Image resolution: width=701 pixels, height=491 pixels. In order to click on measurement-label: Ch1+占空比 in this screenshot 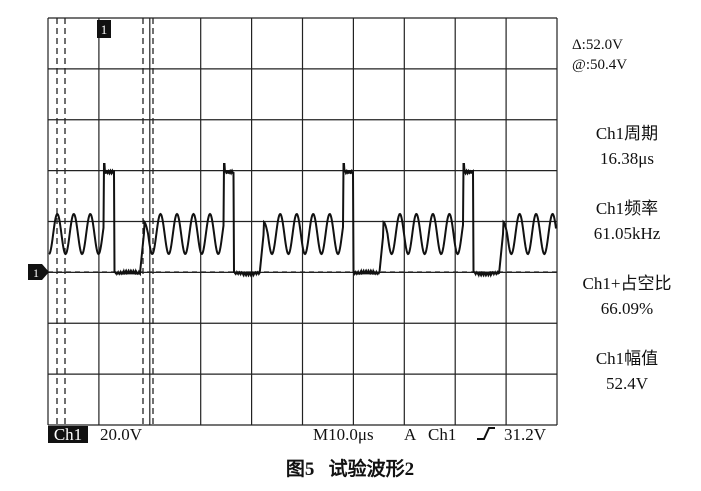, I will do `click(627, 283)`.